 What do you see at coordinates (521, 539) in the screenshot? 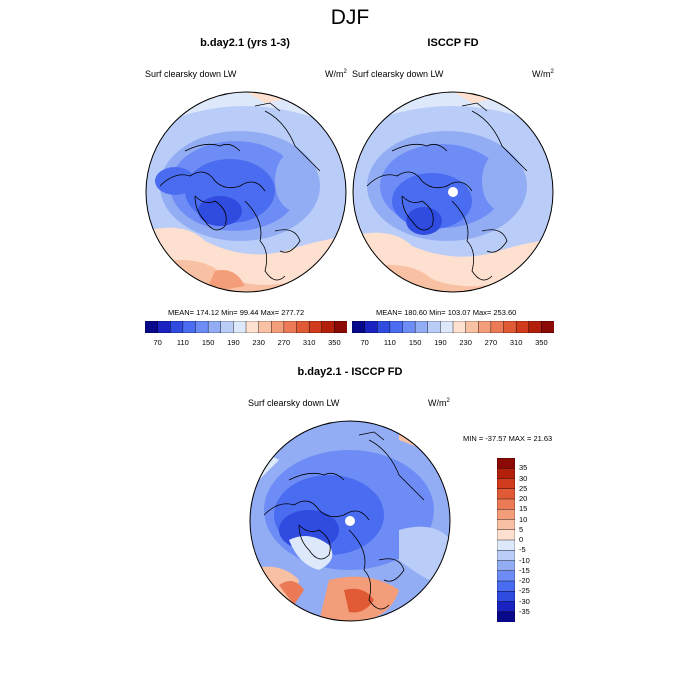
I see `colorbar-diff-label: 0` at bounding box center [521, 539].